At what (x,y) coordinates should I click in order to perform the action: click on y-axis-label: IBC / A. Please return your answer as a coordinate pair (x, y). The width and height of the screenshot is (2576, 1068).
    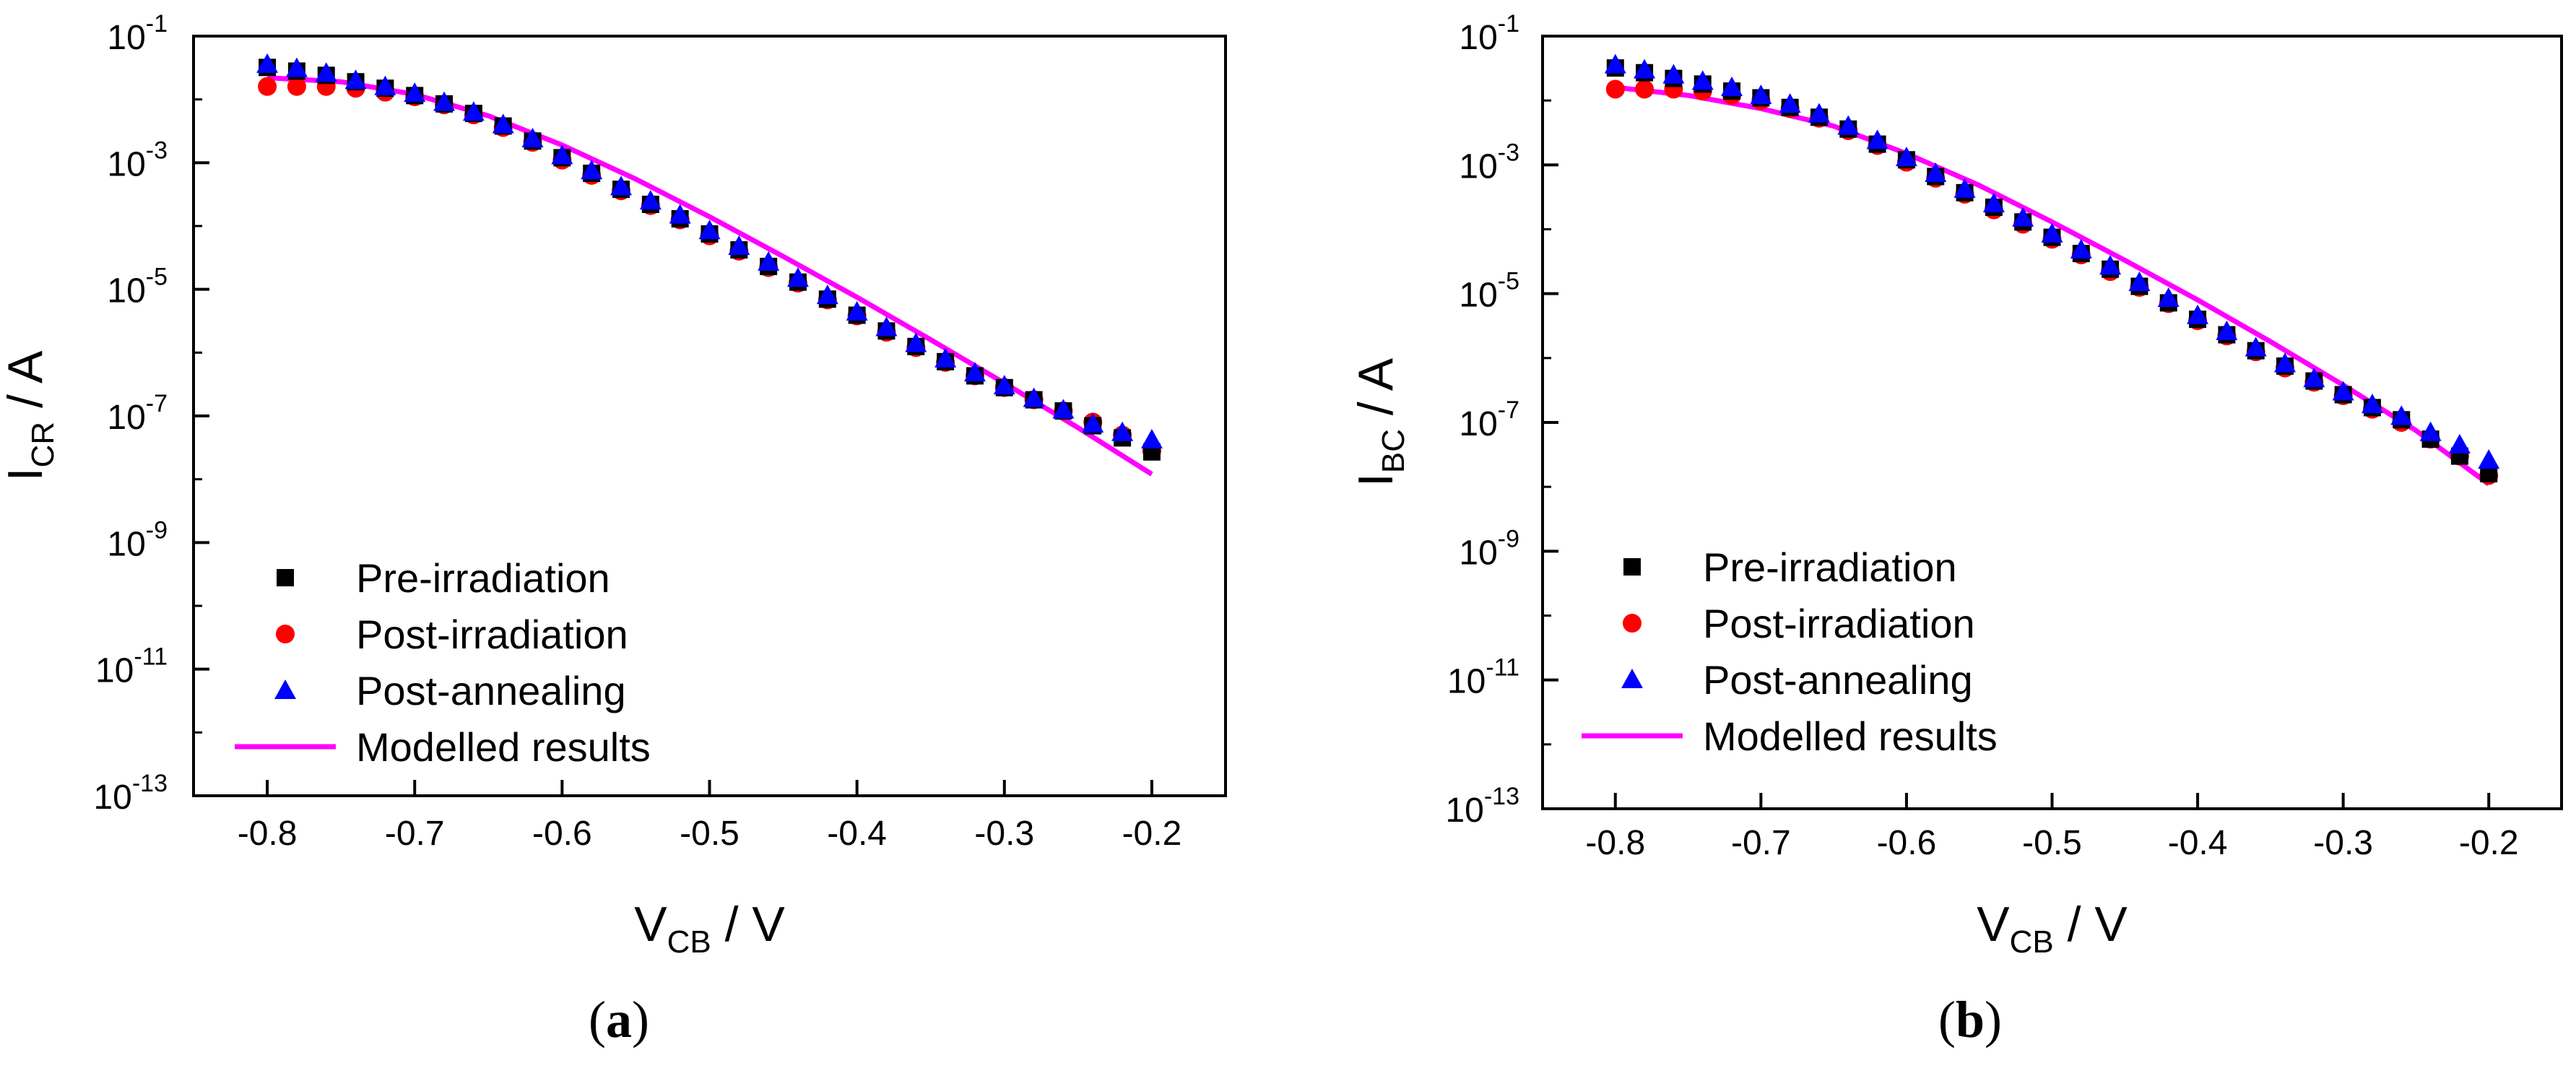
    Looking at the image, I should click on (1379, 422).